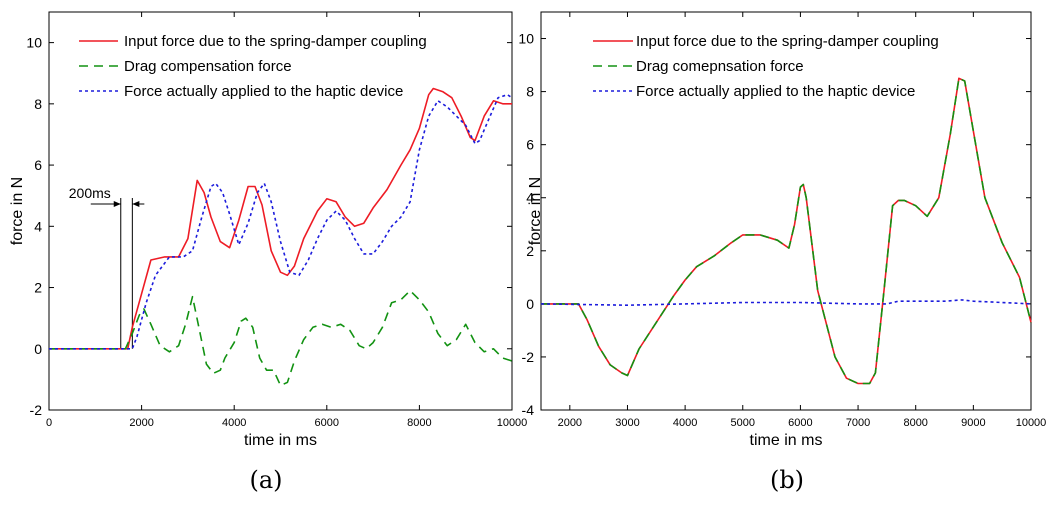  What do you see at coordinates (627, 423) in the screenshot?
I see `x-tick-label: 3000` at bounding box center [627, 423].